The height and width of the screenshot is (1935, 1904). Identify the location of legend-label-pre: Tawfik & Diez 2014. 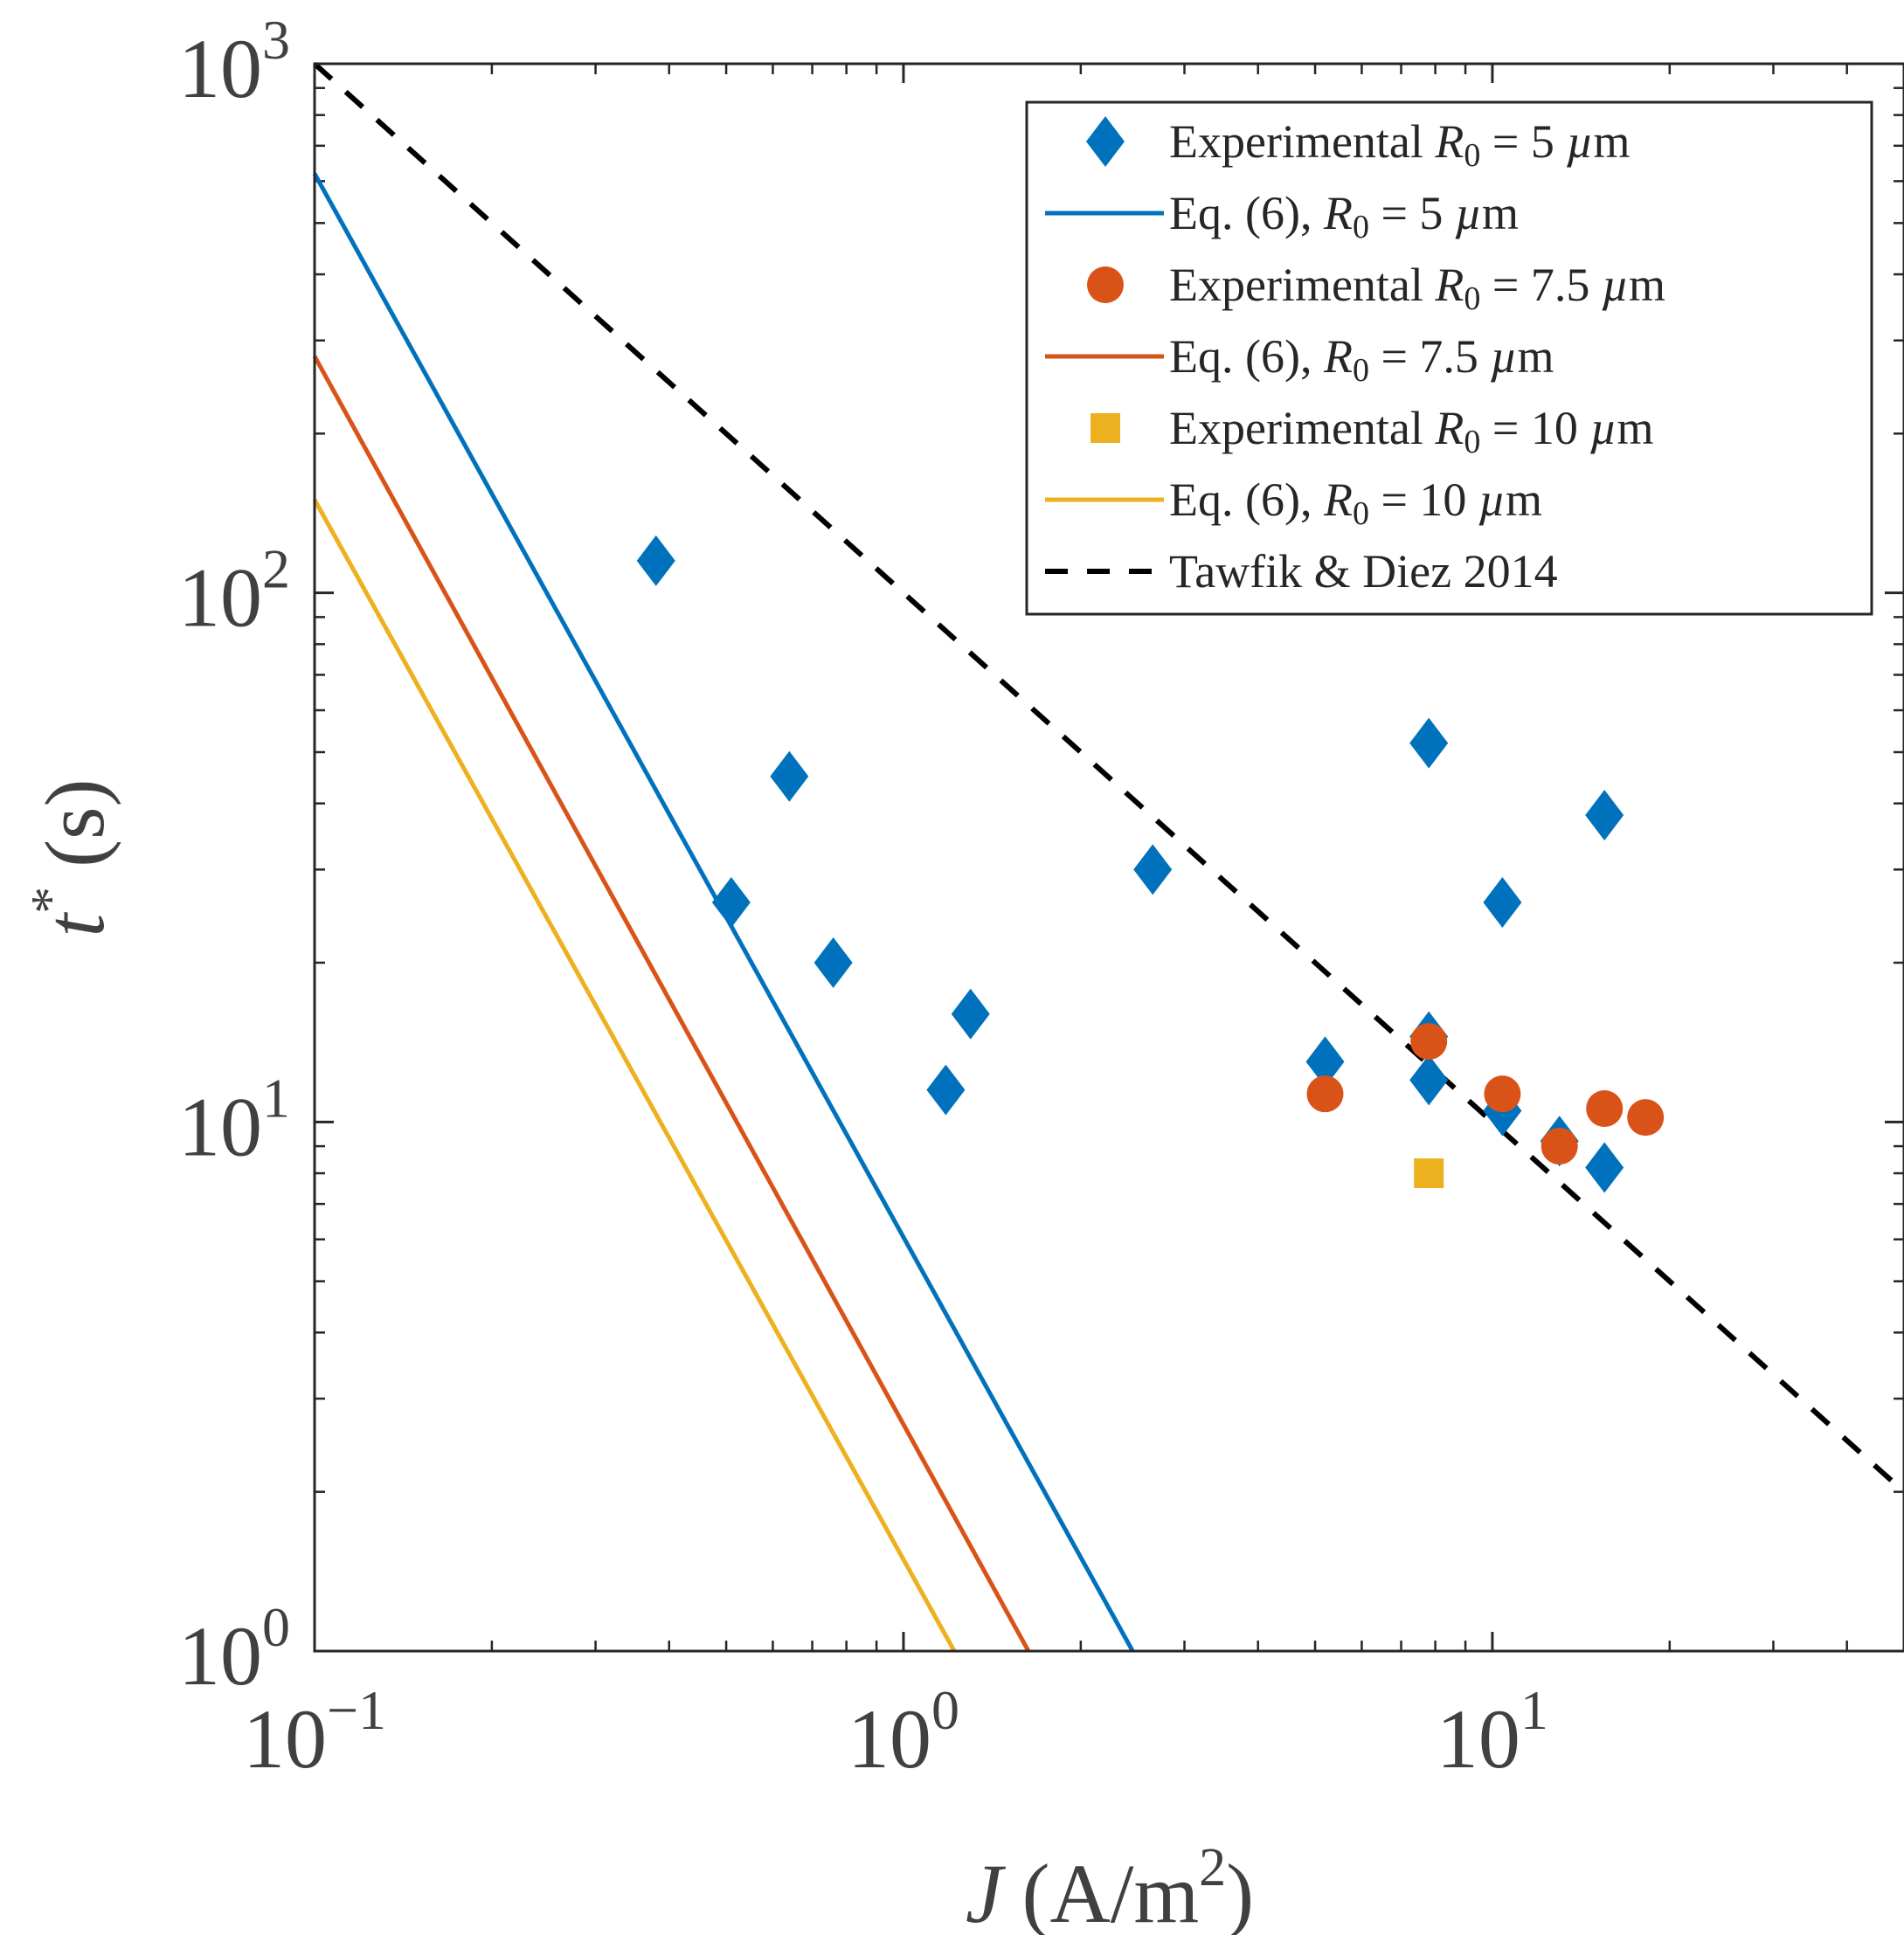
(1363, 571).